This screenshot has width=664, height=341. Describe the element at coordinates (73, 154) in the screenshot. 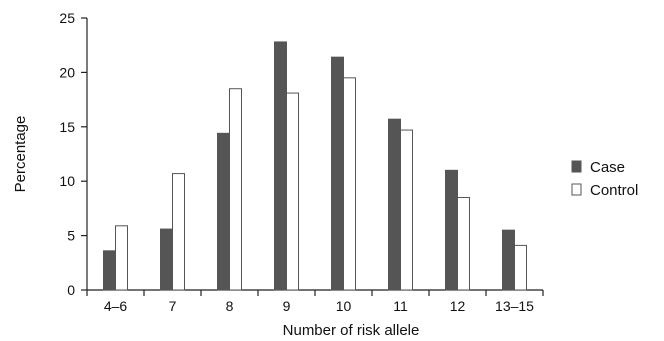

I see `y-axis-ticks: 0 5 10 15 20 25` at that location.